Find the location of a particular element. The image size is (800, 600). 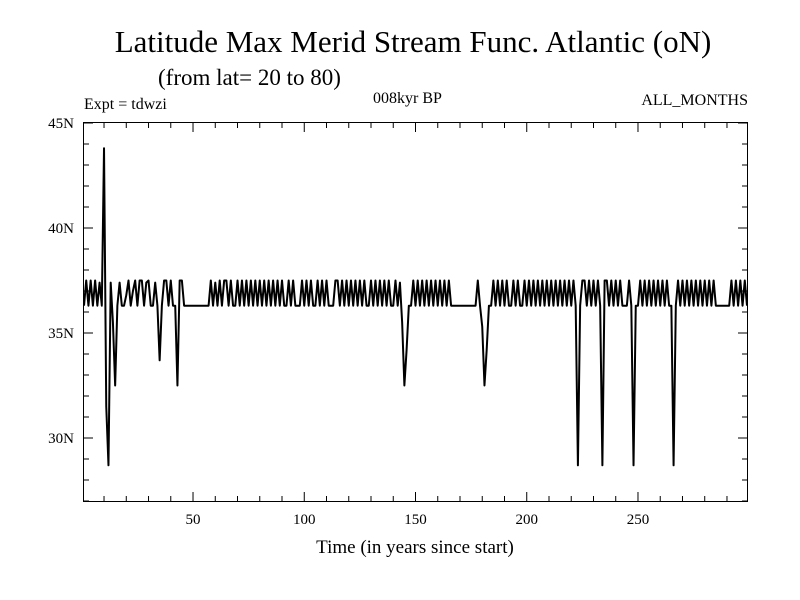

chart-subtitle: (from lat= 20 to 80) is located at coordinates (249, 77).